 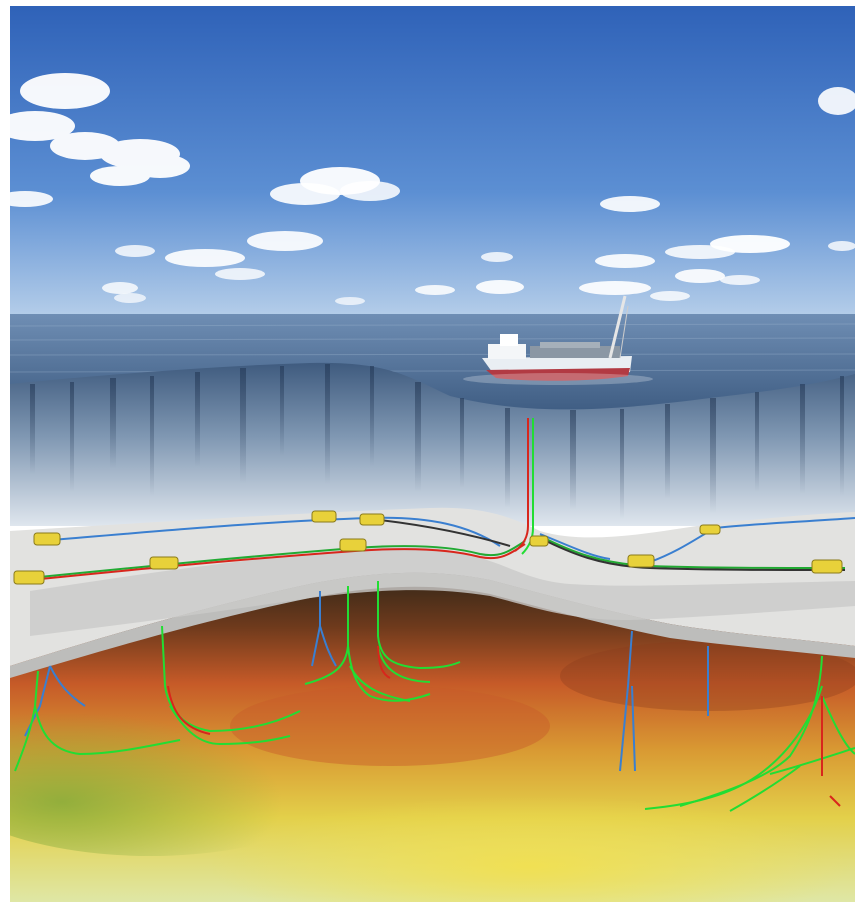 What do you see at coordinates (530, 849) in the screenshot?
I see `yellow-zone` at bounding box center [530, 849].